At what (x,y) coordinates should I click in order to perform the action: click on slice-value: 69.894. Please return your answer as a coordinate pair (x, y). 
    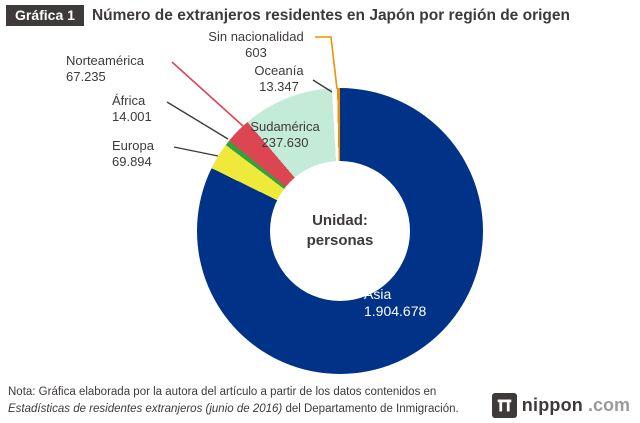
    Looking at the image, I should click on (132, 161).